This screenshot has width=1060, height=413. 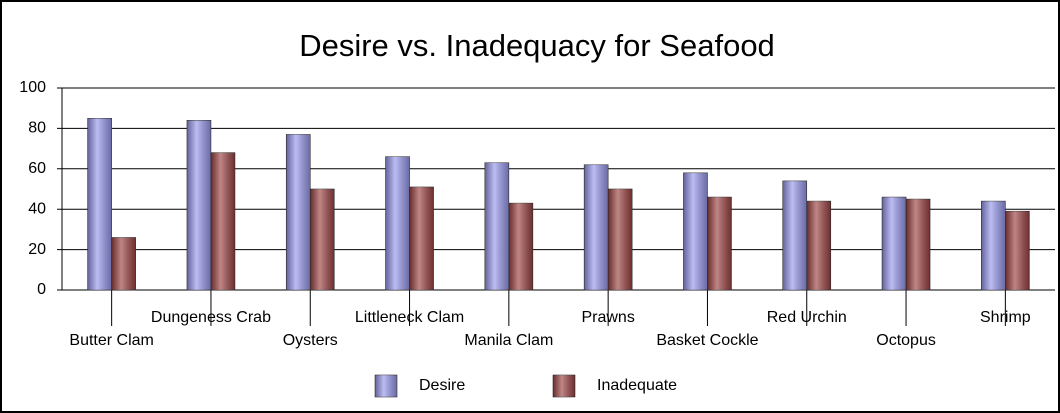 I want to click on y-tick-label: 100, so click(x=32, y=87).